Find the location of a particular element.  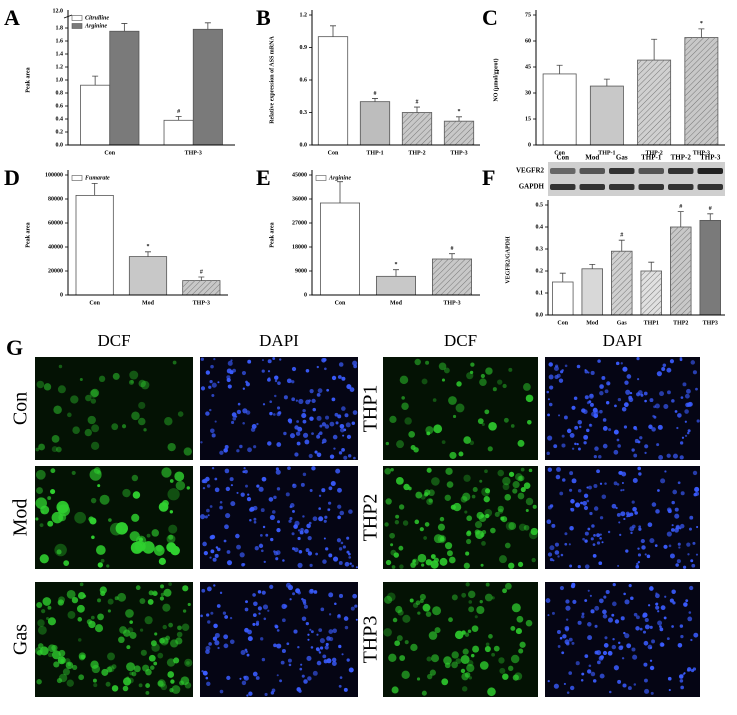

row-label: THP1 is located at coordinates (371, 409).